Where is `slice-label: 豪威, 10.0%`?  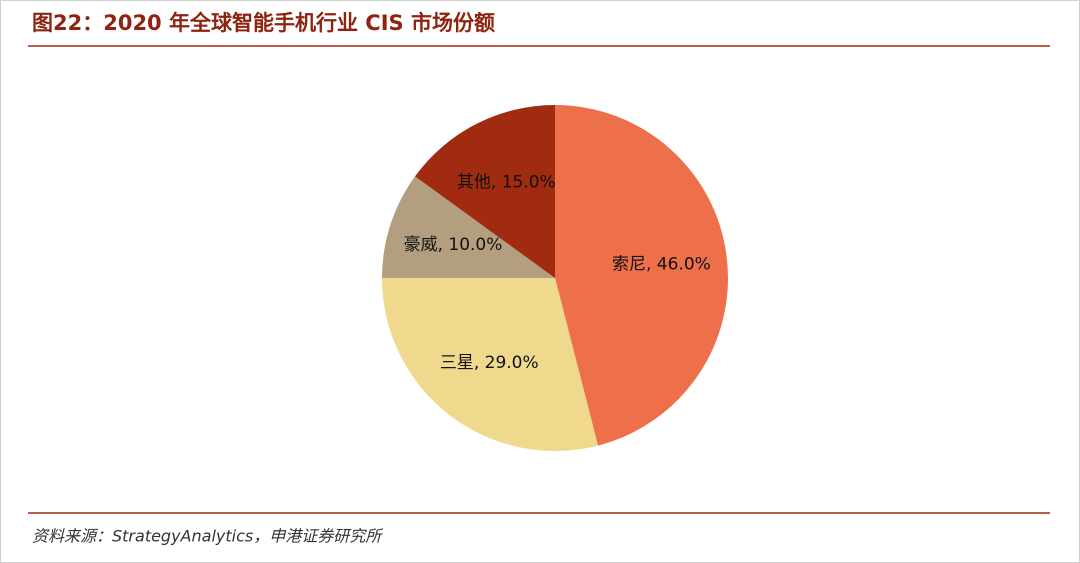
slice-label: 豪威, 10.0% is located at coordinates (453, 244).